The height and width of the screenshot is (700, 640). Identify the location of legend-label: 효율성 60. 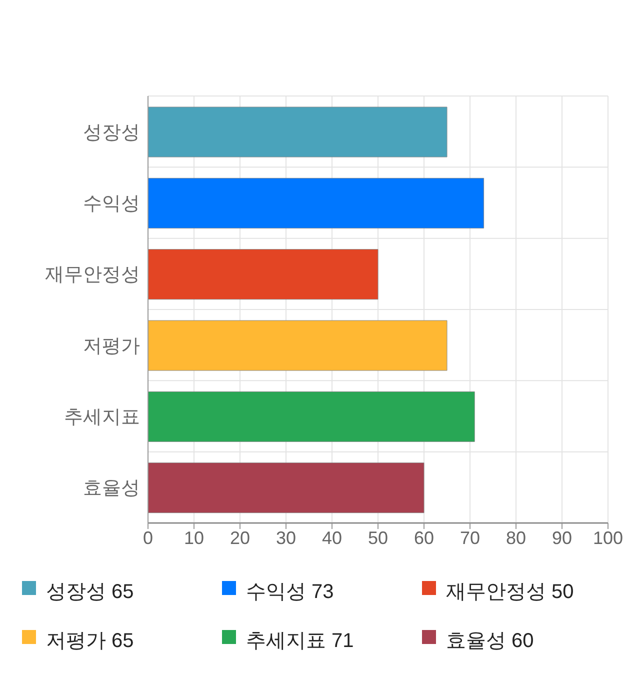
(490, 641).